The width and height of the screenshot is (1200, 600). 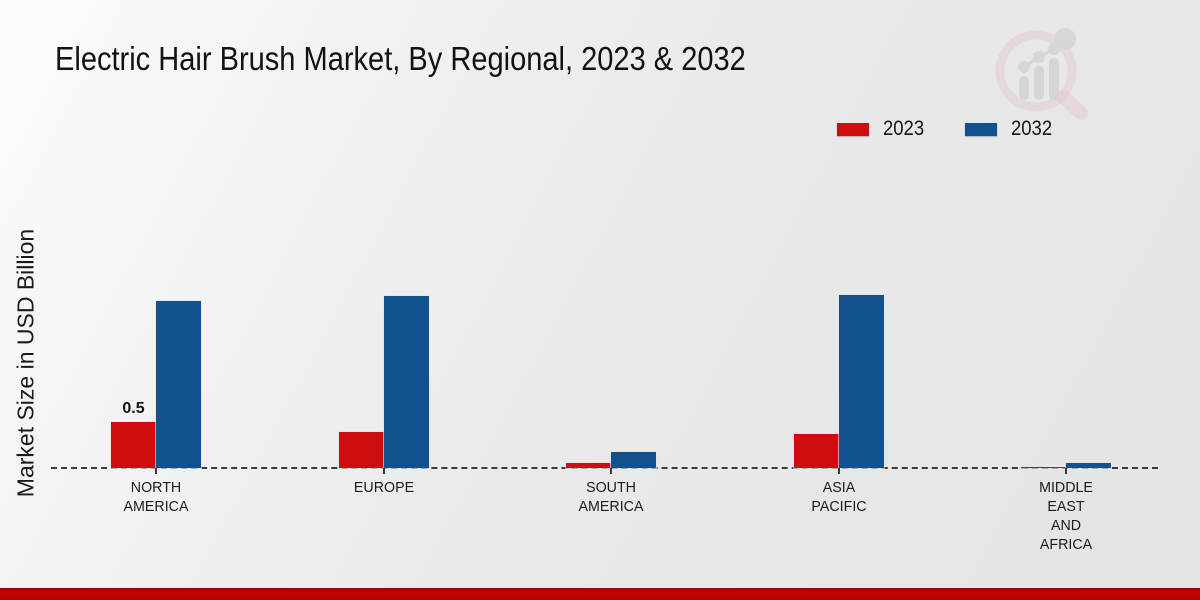 What do you see at coordinates (1066, 471) in the screenshot?
I see `axis-tick-middle-east-and-africa` at bounding box center [1066, 471].